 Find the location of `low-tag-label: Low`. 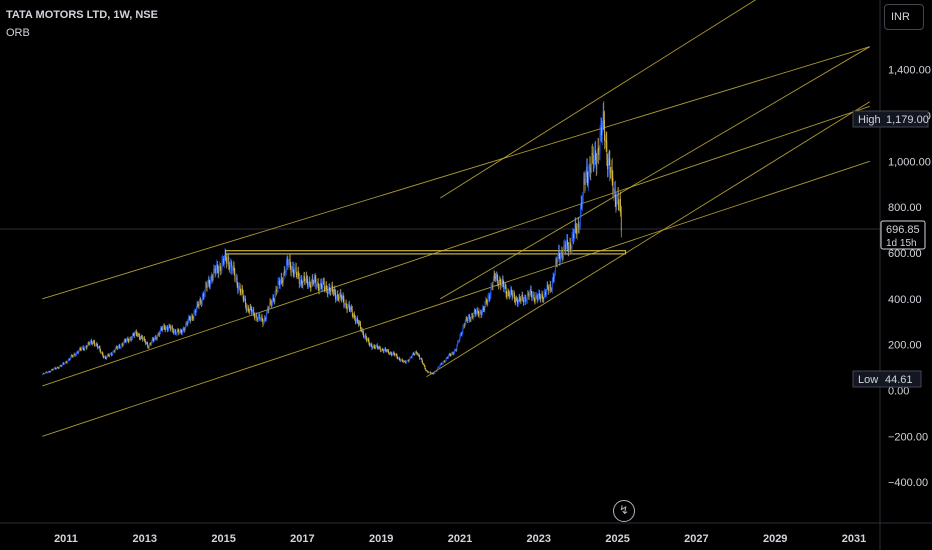

low-tag-label: Low is located at coordinates (868, 380).